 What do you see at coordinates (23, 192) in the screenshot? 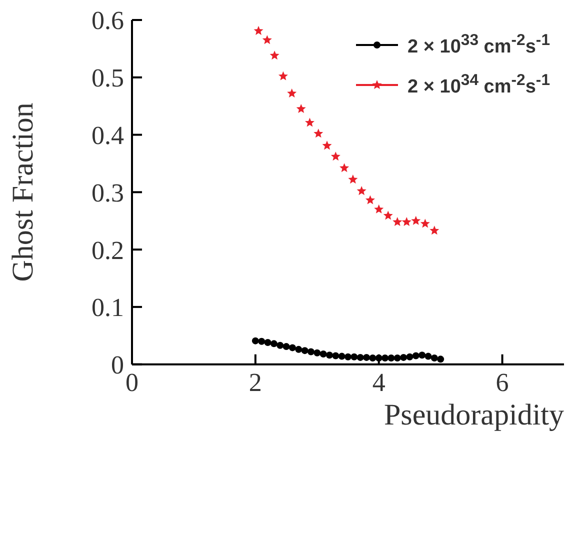
I see `y-axis-title: Ghost Fraction` at bounding box center [23, 192].